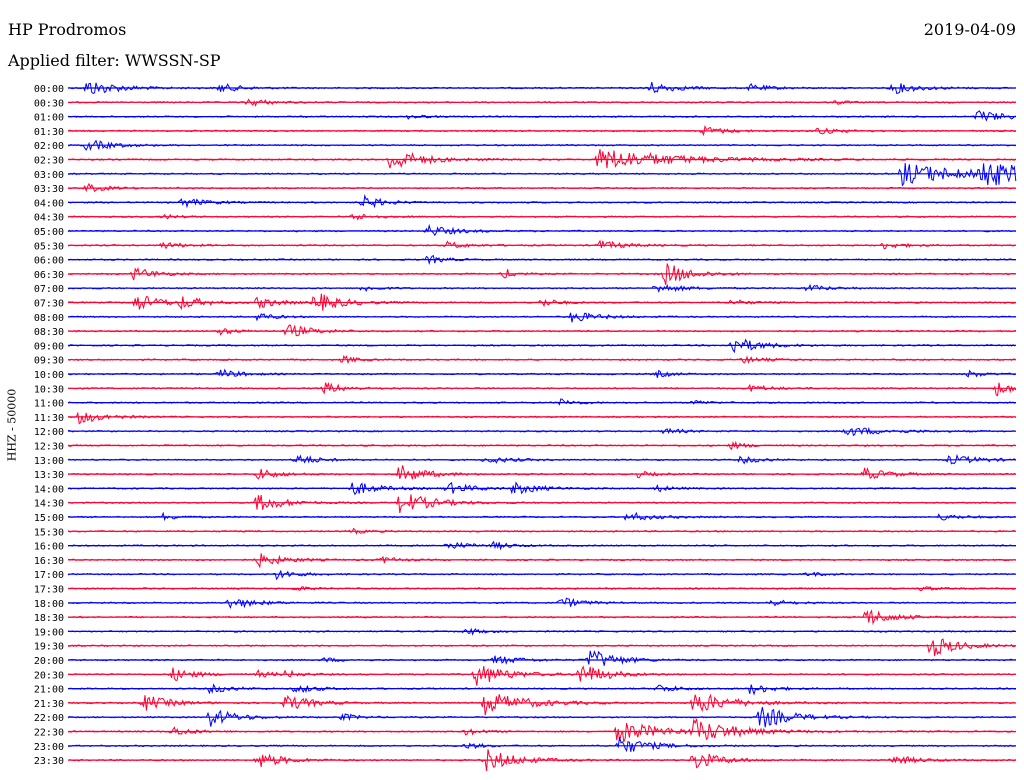 The image size is (1024, 780). Describe the element at coordinates (49, 432) in the screenshot. I see `row-time-label: 12:00` at that location.